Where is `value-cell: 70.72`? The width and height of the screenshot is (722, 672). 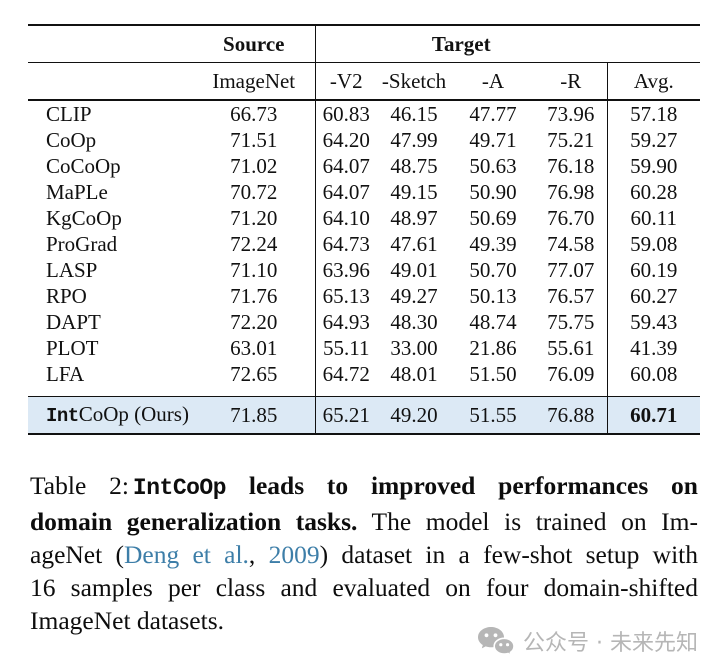
value-cell: 70.72 is located at coordinates (254, 192).